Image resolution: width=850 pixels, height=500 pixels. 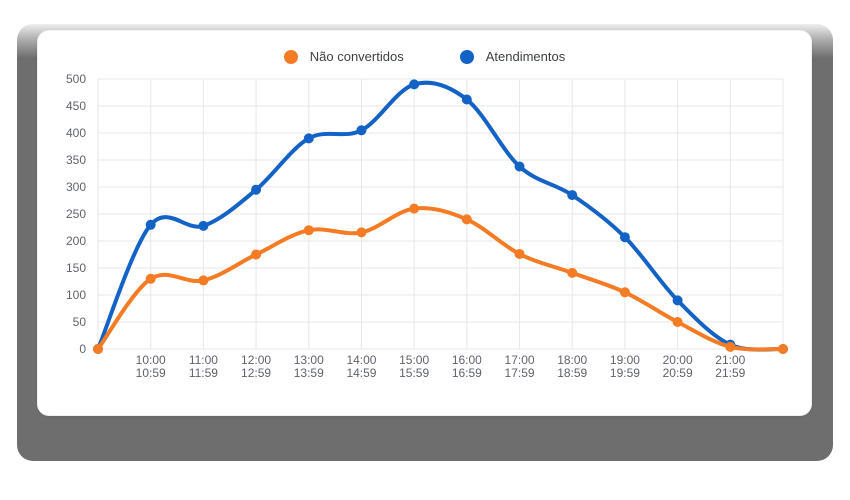 I want to click on x-tick-label: 19:00 19:59, so click(x=625, y=366).